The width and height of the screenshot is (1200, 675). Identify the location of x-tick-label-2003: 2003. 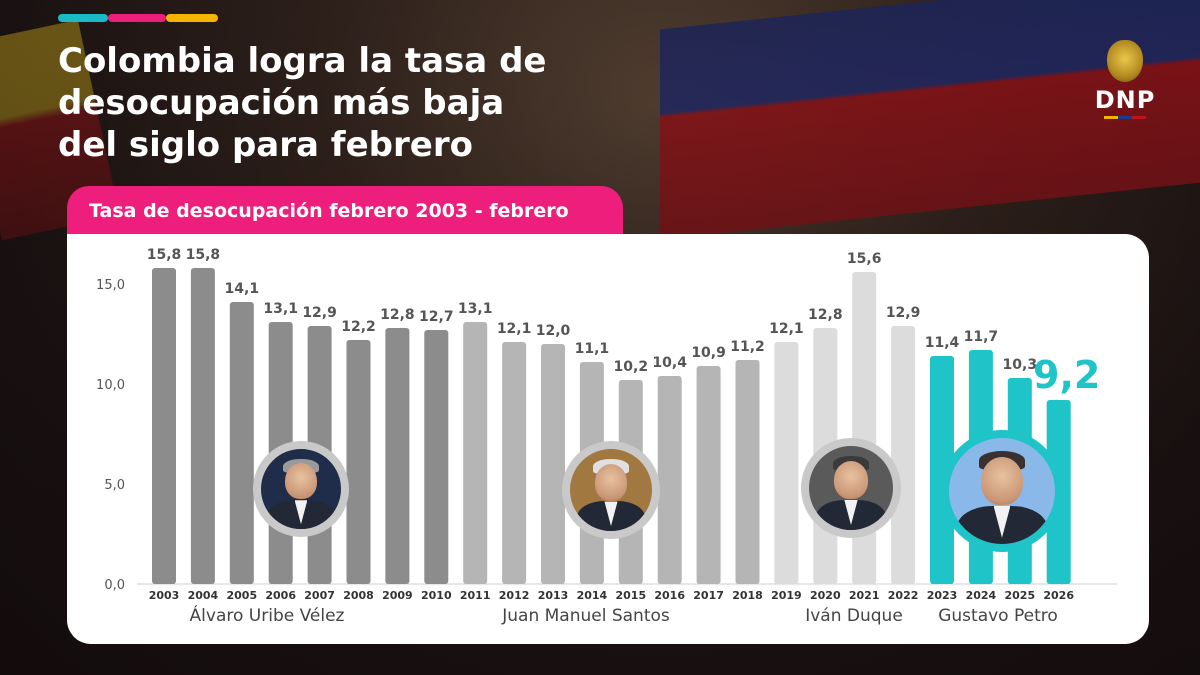
(164, 595).